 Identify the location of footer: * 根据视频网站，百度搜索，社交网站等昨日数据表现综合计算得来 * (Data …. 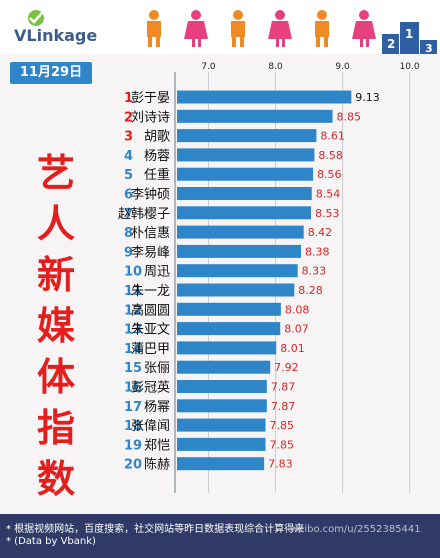
(220, 536).